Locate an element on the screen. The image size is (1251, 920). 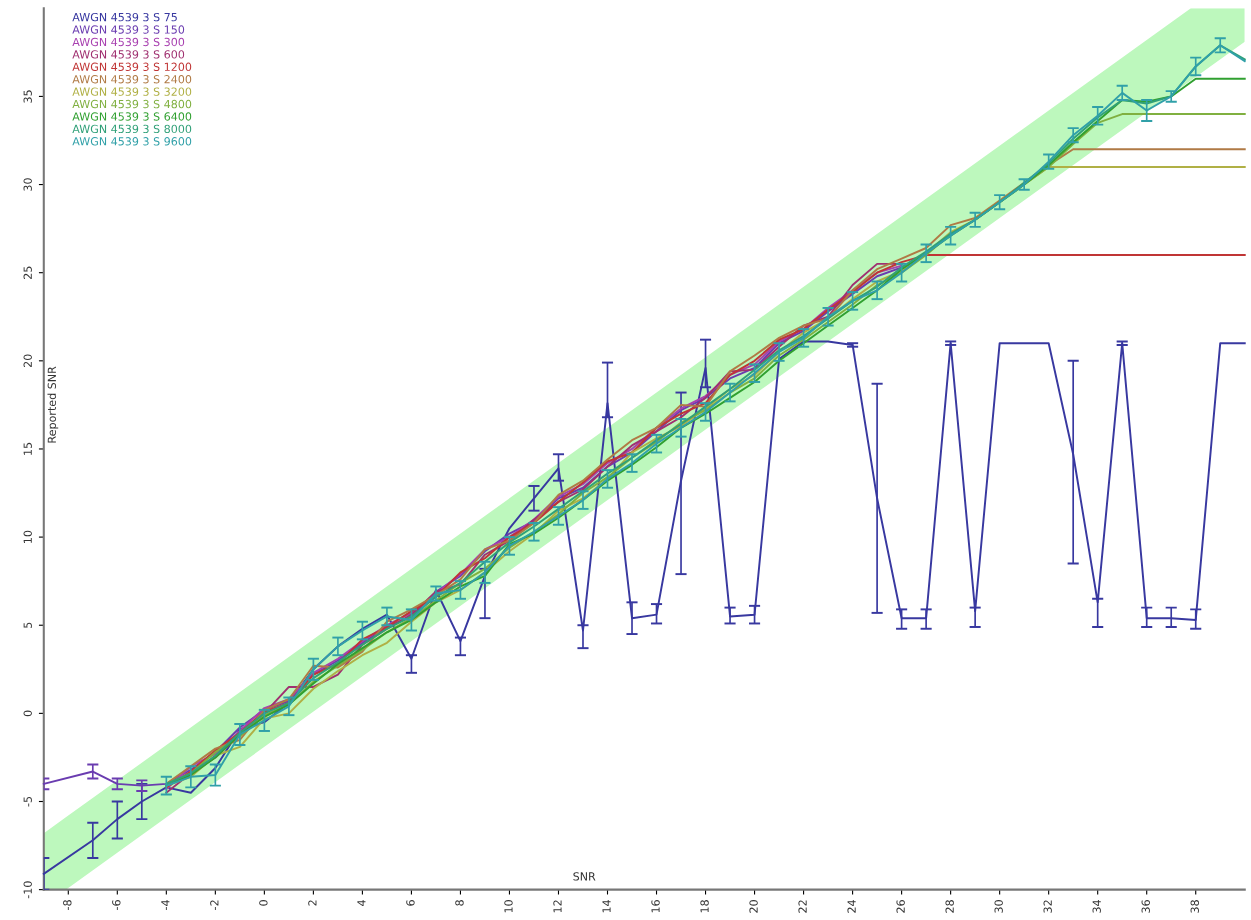
y-tick-label: 30 is located at coordinates (27, 184).